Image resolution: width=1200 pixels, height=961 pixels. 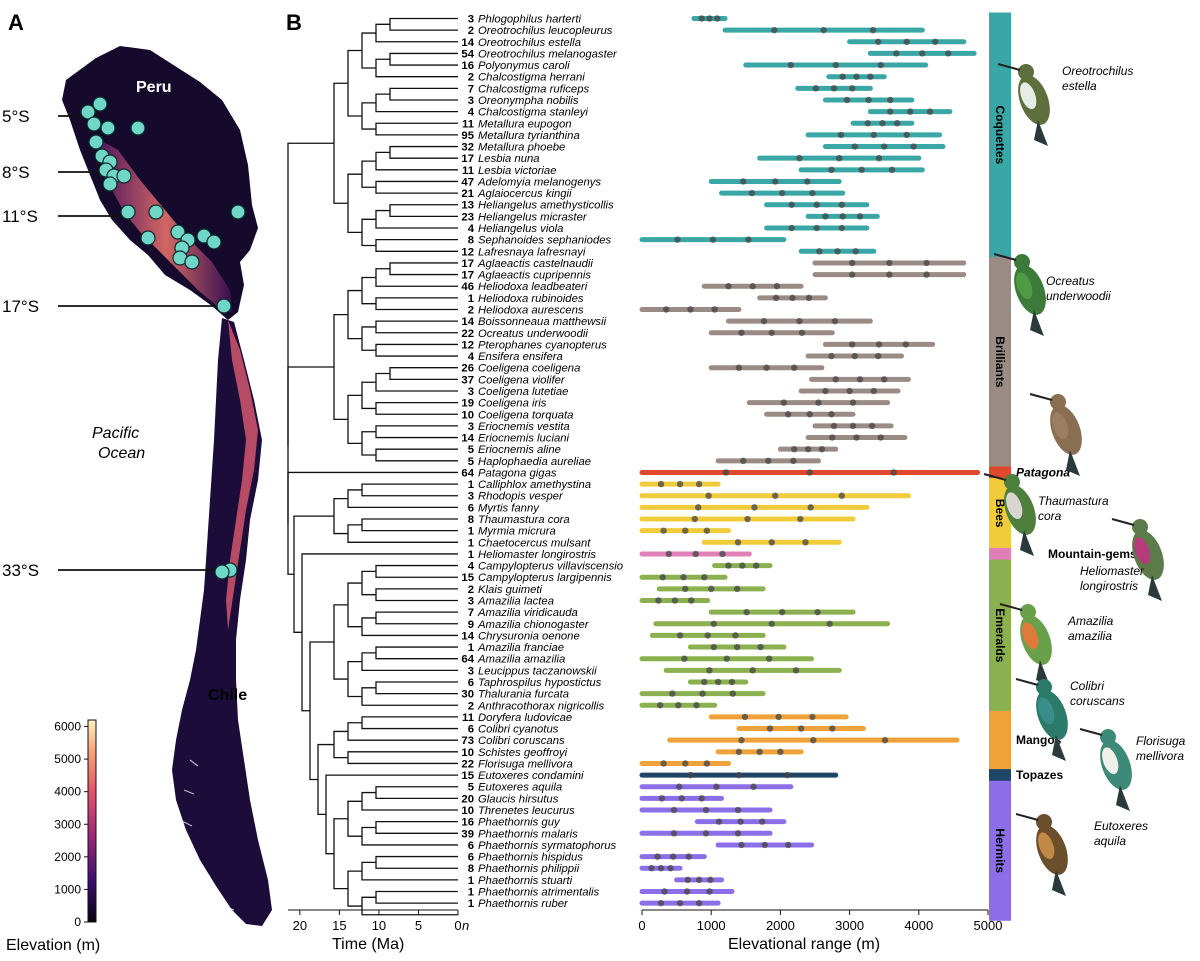 What do you see at coordinates (16, 116) in the screenshot?
I see `latitude-label: 5°S` at bounding box center [16, 116].